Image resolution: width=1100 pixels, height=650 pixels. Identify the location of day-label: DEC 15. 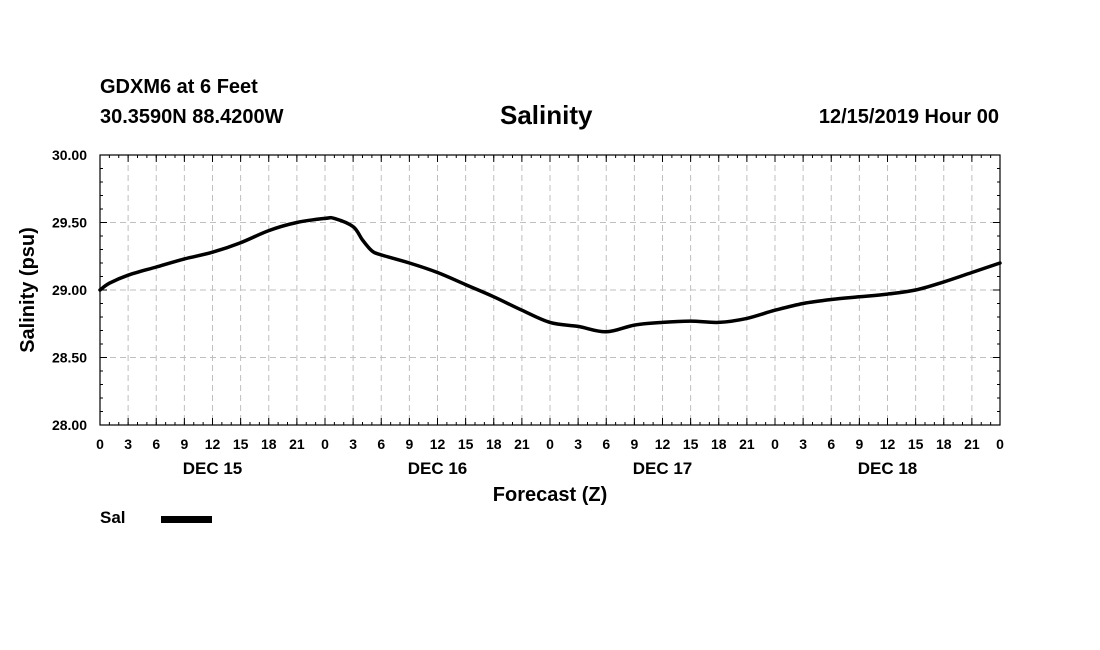
(213, 468).